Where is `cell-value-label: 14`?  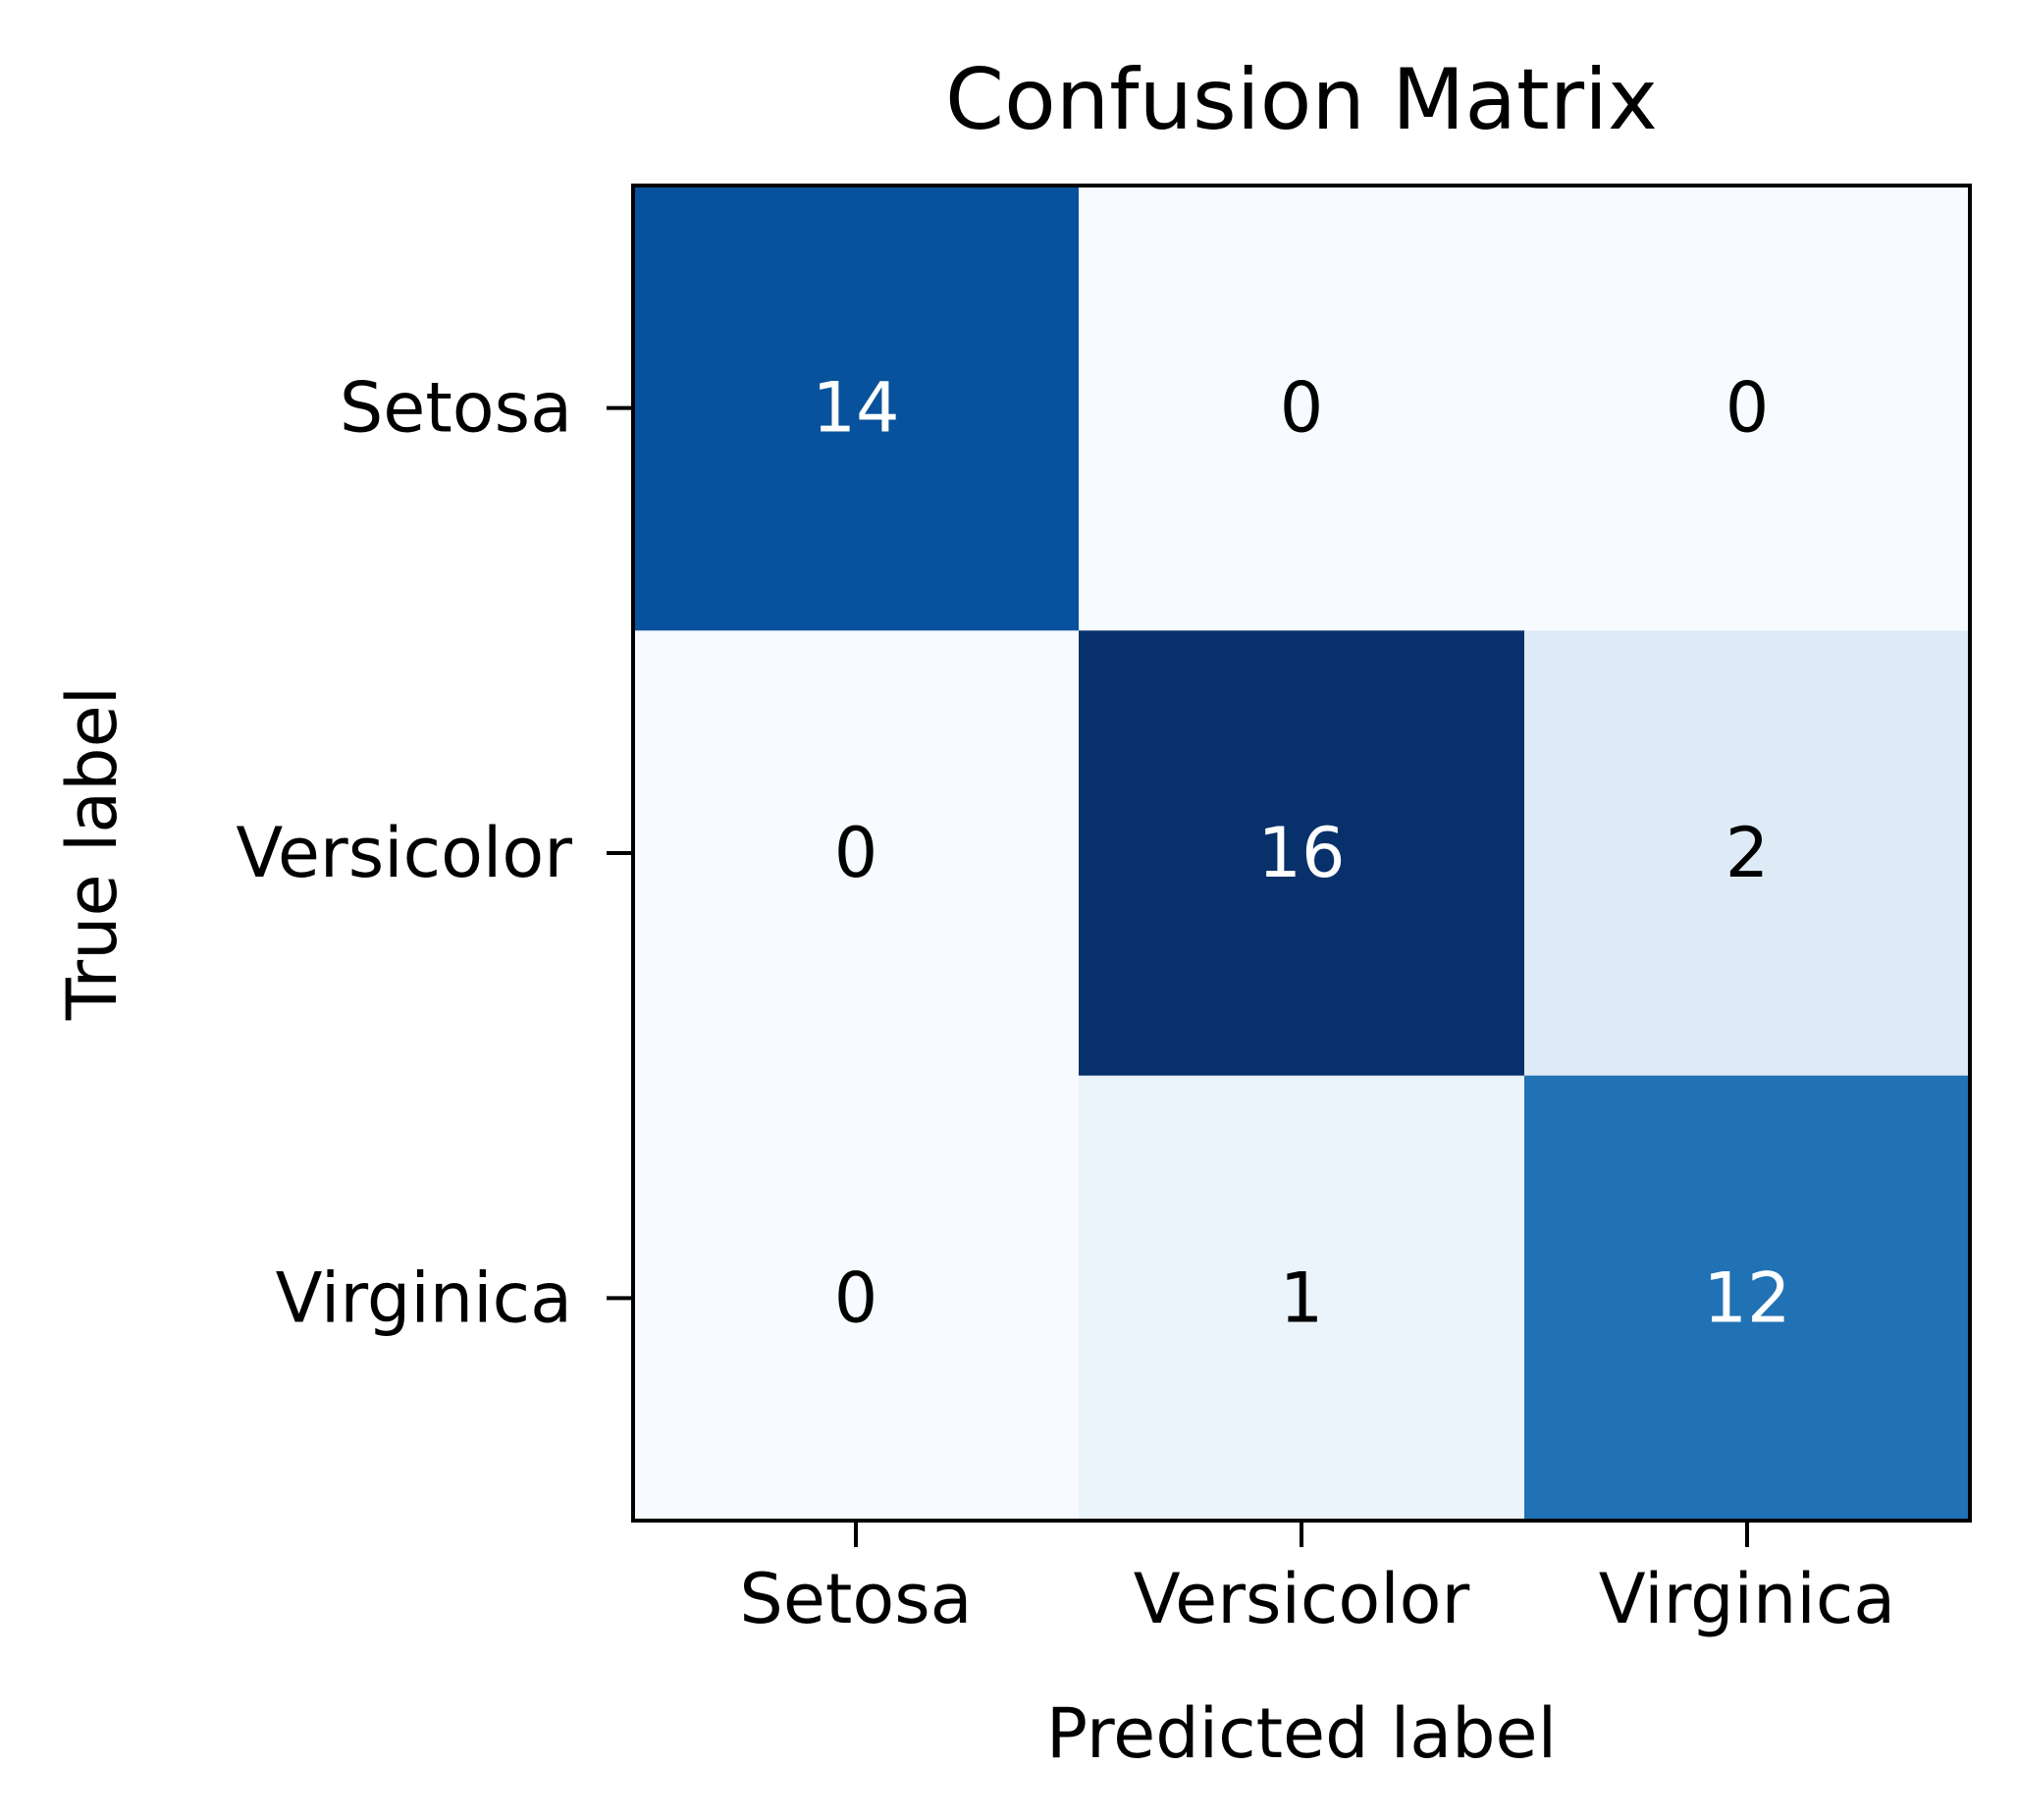 cell-value-label: 14 is located at coordinates (855, 408).